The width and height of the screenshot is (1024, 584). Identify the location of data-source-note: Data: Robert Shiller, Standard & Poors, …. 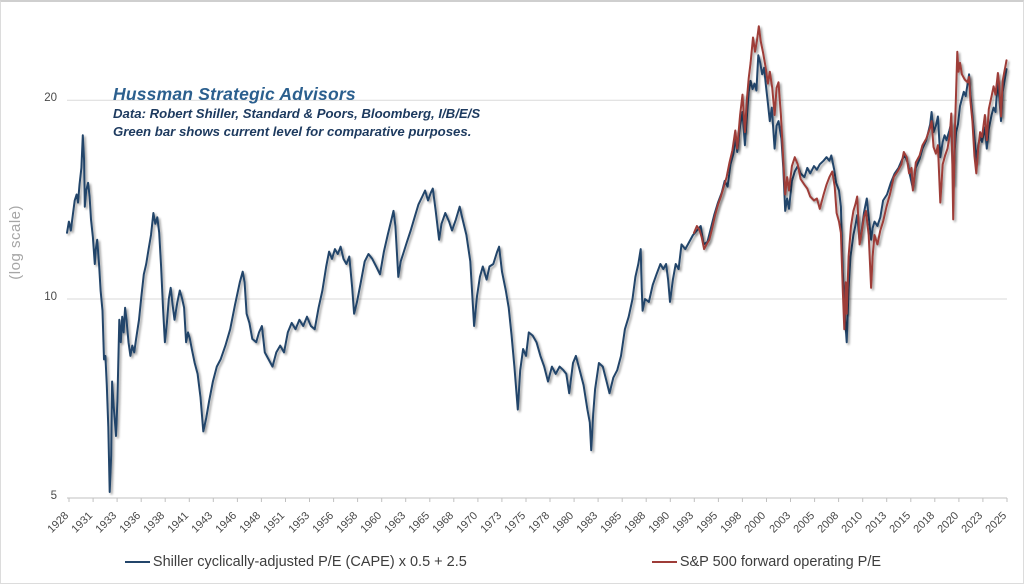
(297, 113).